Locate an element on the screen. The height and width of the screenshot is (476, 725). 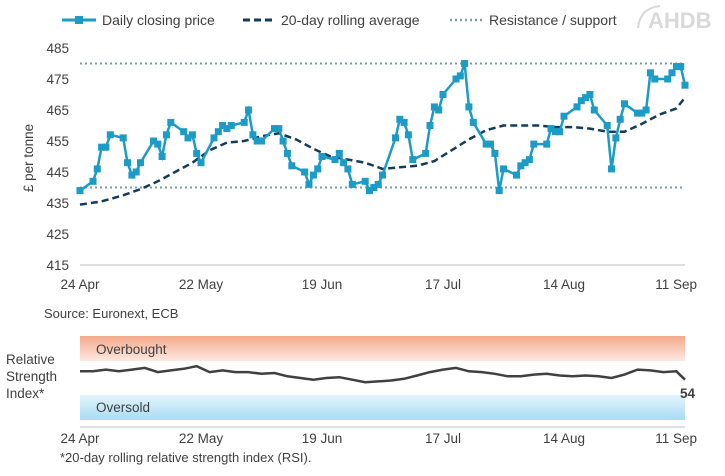
legend-item-levels: Resistance / support is located at coordinates (533, 20).